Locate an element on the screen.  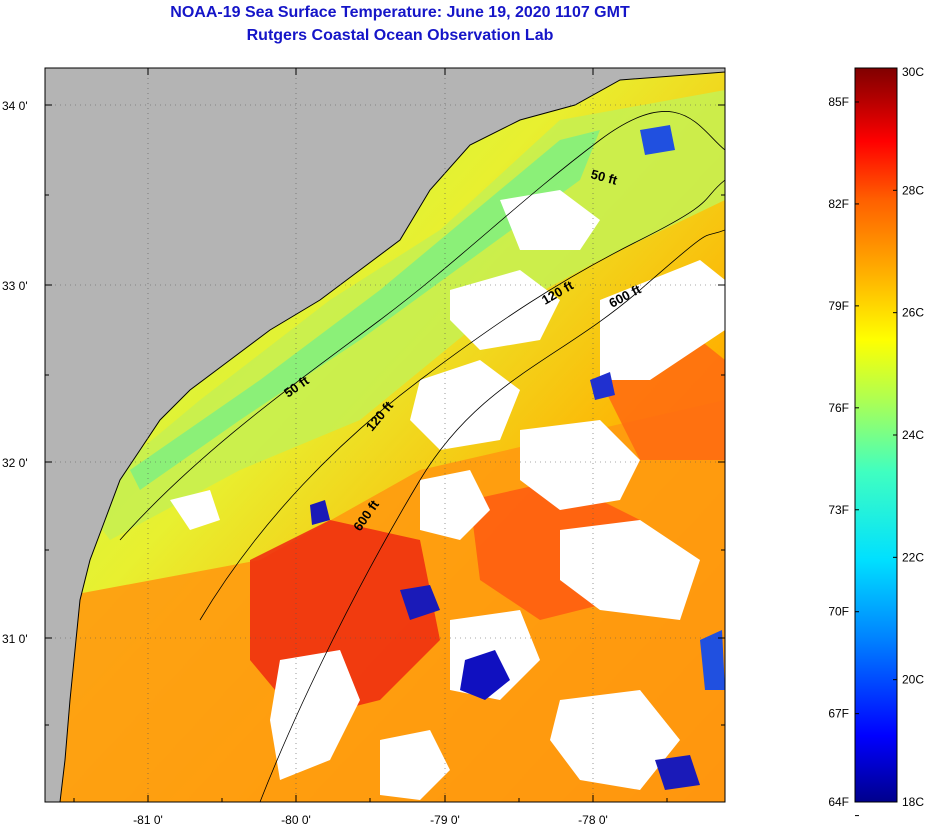
lat-label-32: 32 0' is located at coordinates (15, 463).